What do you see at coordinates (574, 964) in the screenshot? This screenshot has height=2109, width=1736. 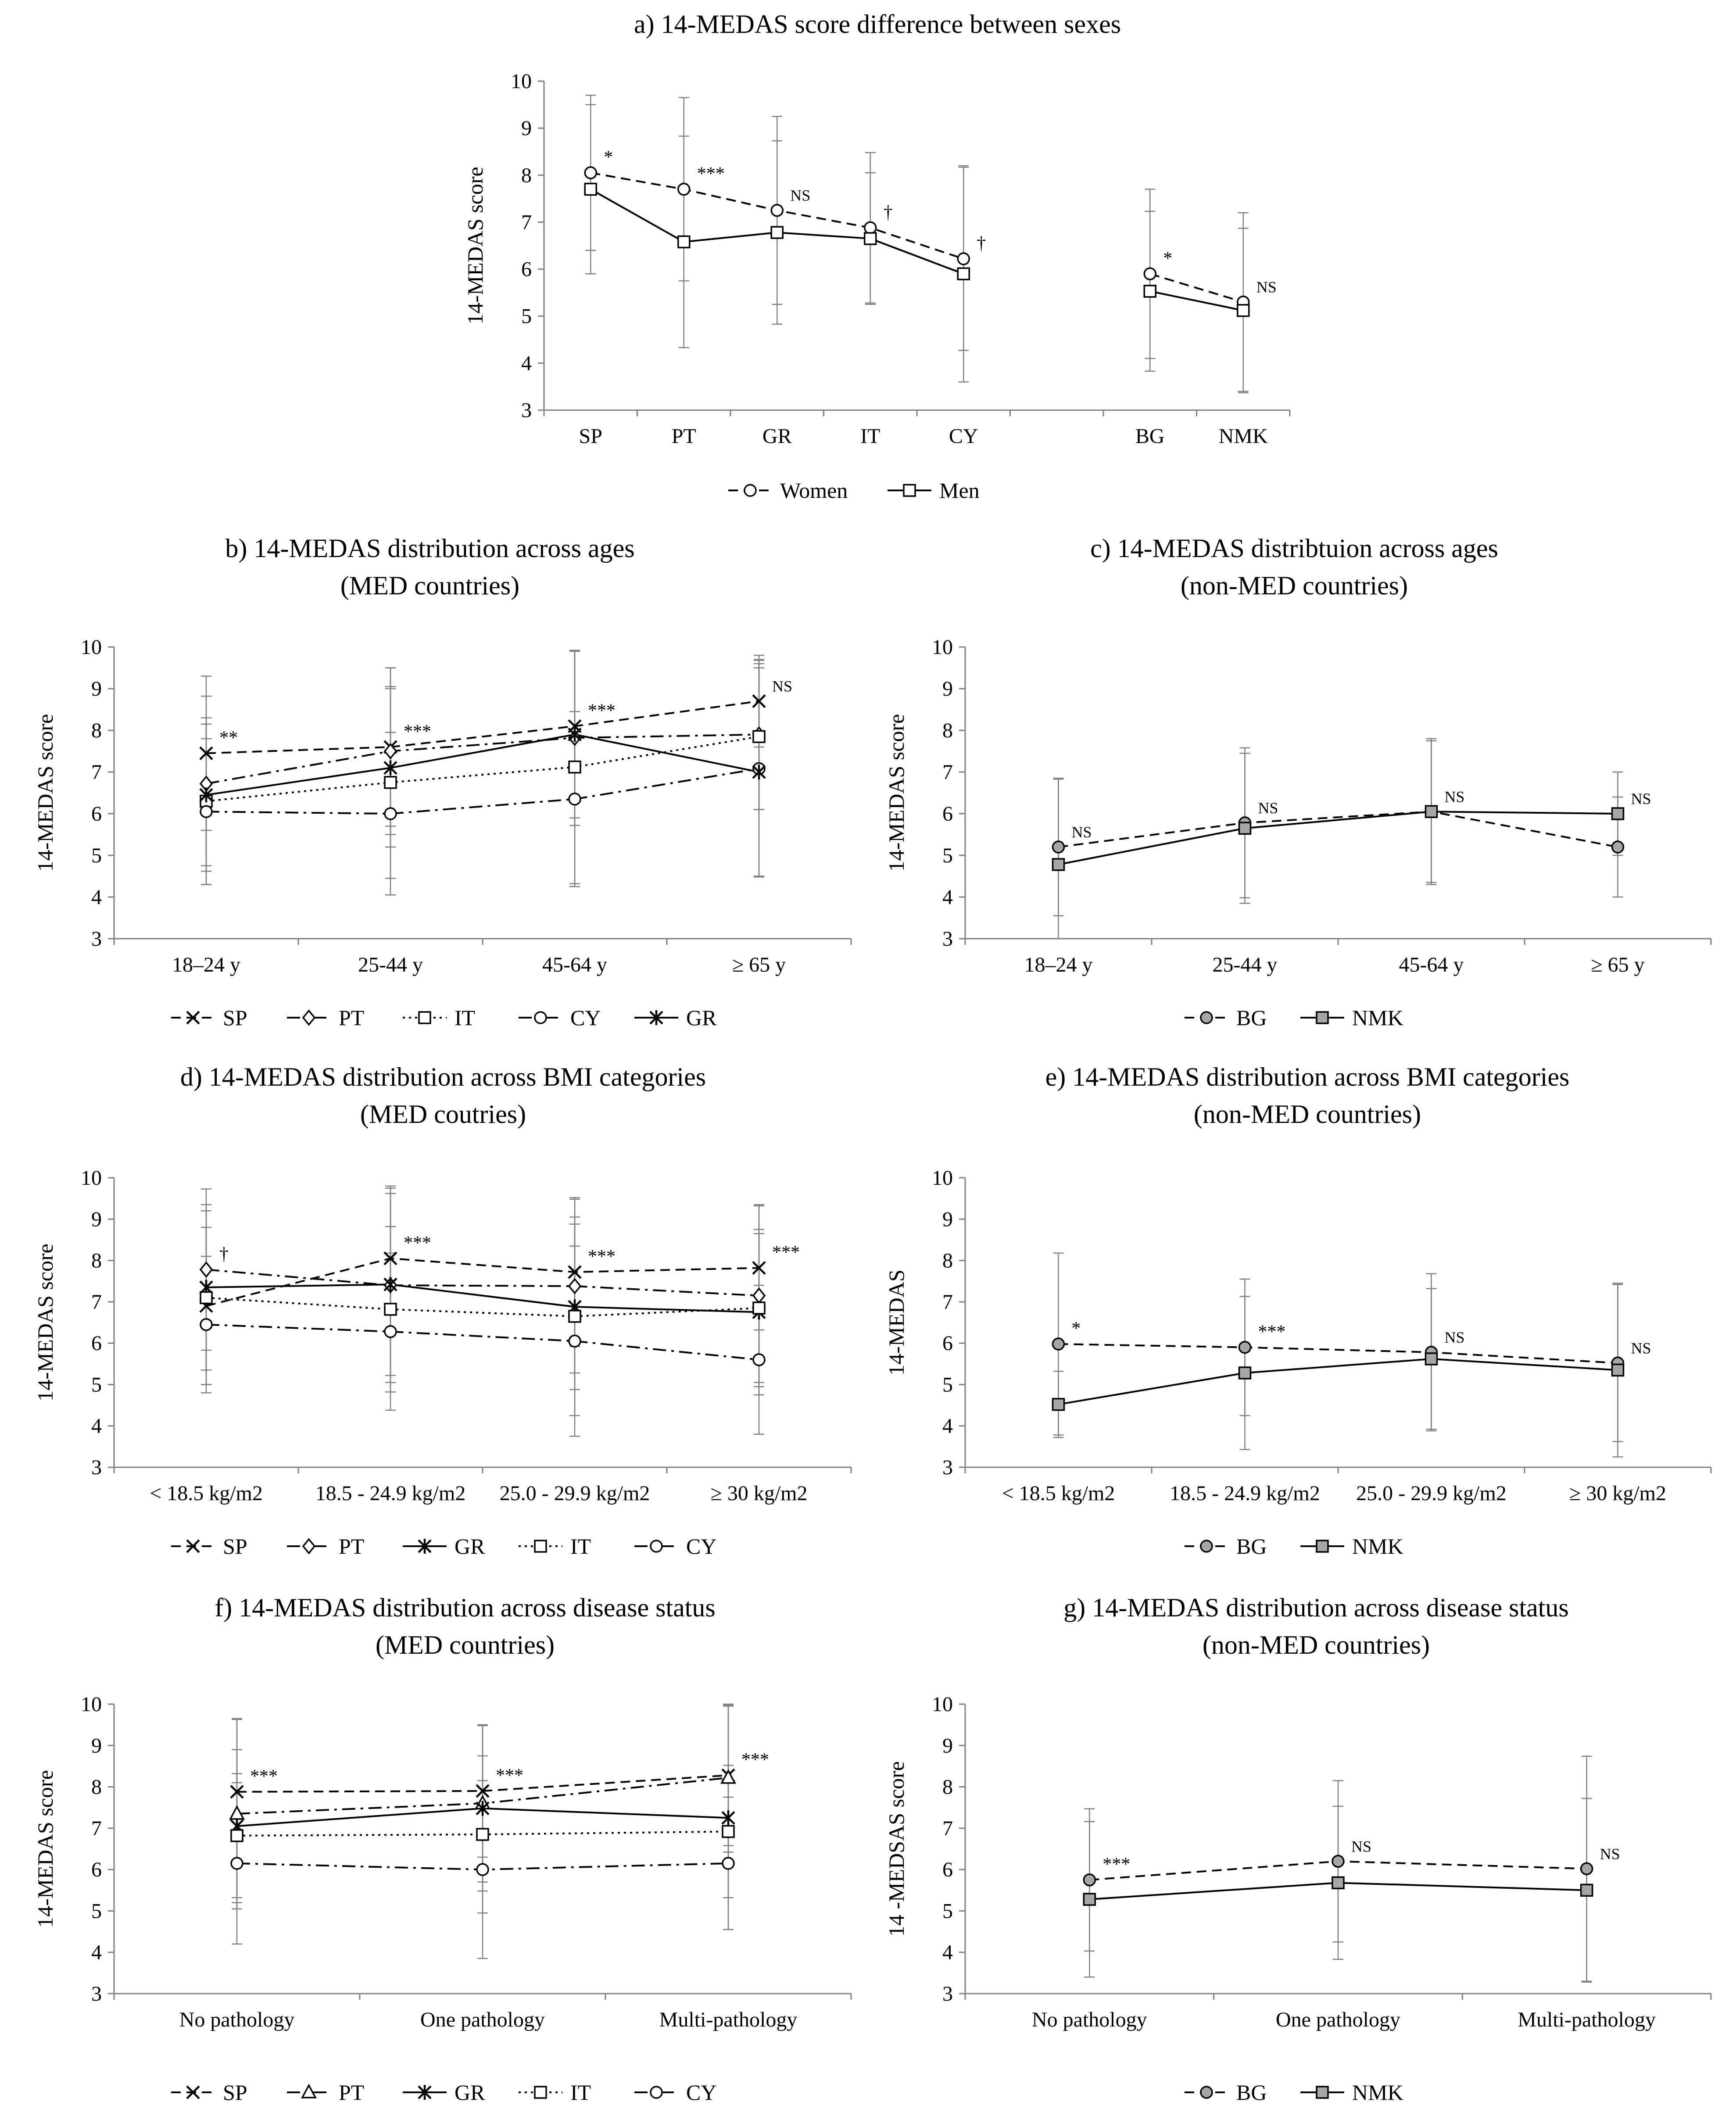 I see `x-tick-label: 45-64 y` at bounding box center [574, 964].